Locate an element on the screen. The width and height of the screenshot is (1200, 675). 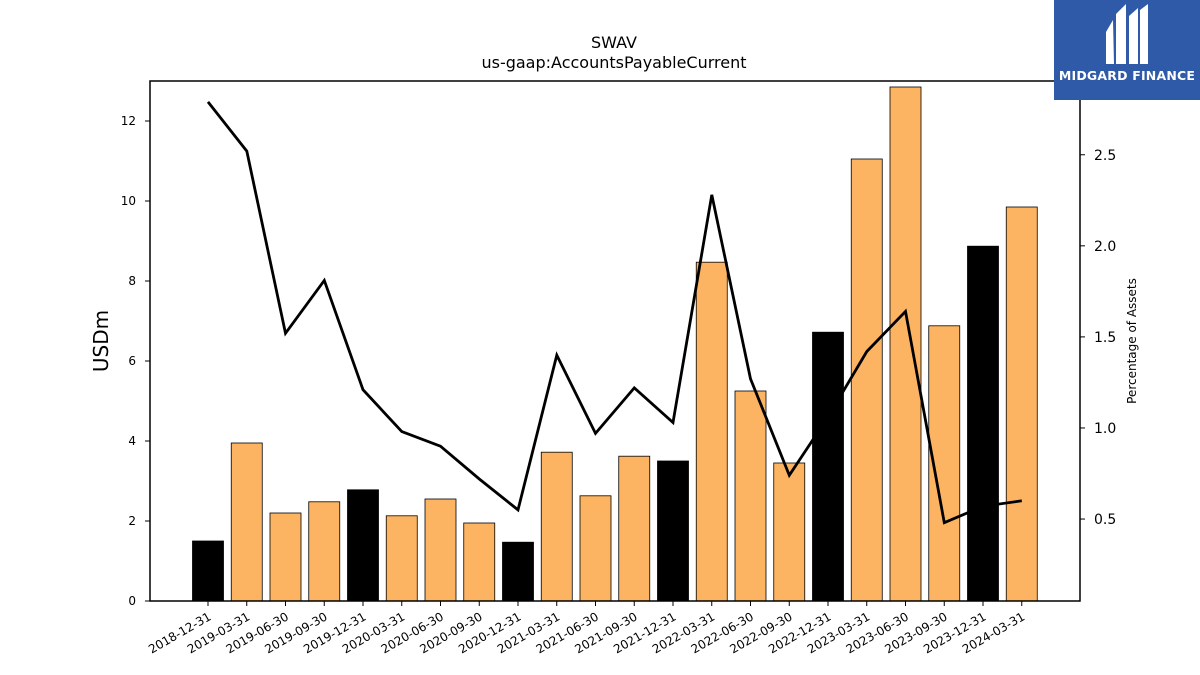
y2-tick-label: 1.0 is located at coordinates (1105, 429).